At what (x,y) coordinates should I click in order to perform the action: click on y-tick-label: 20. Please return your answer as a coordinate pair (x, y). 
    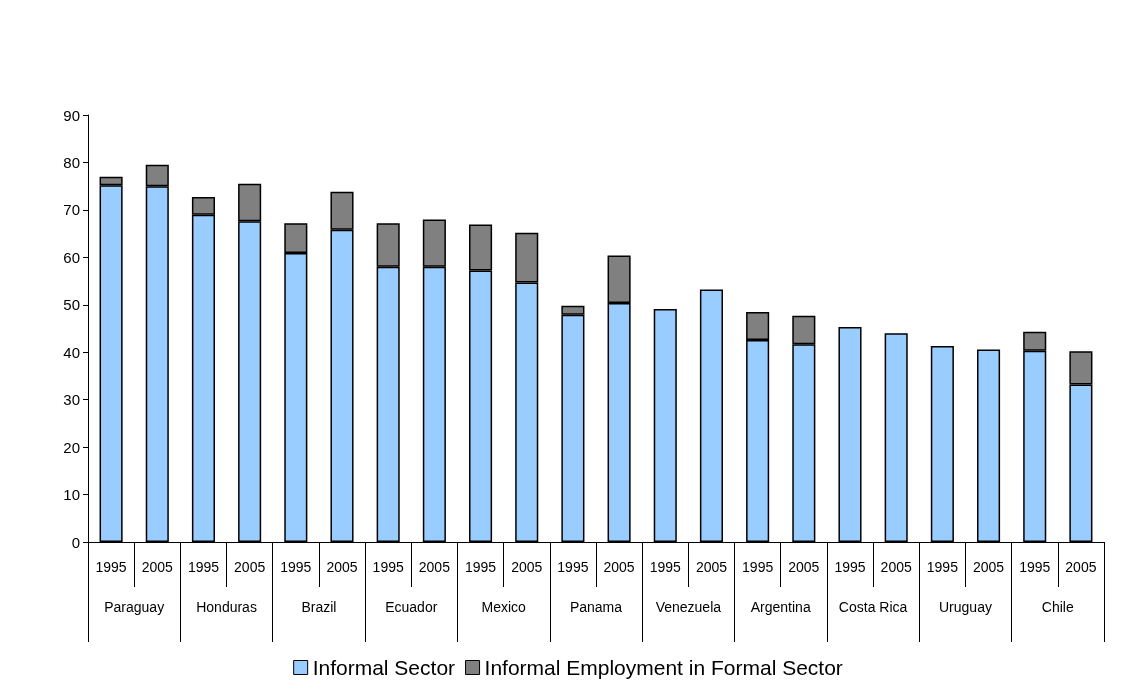
    Looking at the image, I should click on (71, 447).